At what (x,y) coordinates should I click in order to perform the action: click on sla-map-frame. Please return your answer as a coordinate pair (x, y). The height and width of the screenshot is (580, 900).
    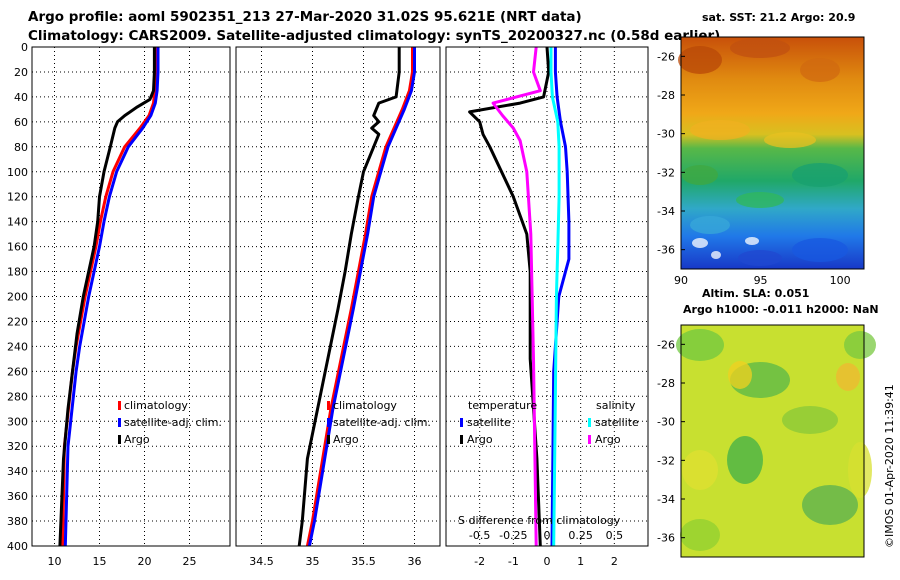
    Looking at the image, I should click on (772, 441).